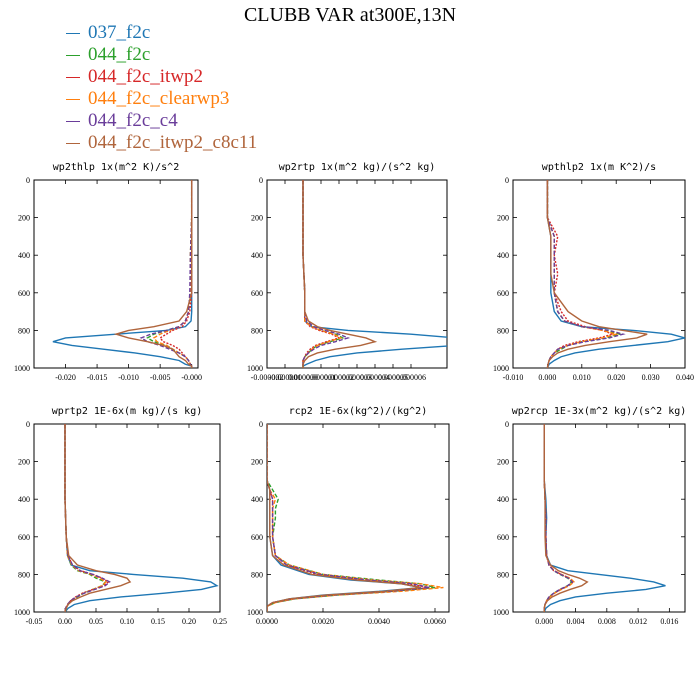 The image size is (700, 700). Describe the element at coordinates (393, 377) in the screenshot. I see `x-tick-label: 0.000005` at that location.